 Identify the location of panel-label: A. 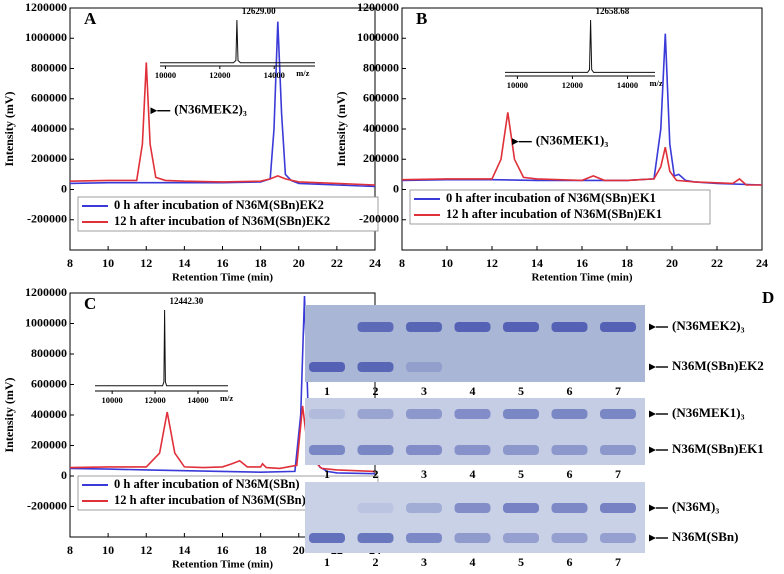
(90, 18).